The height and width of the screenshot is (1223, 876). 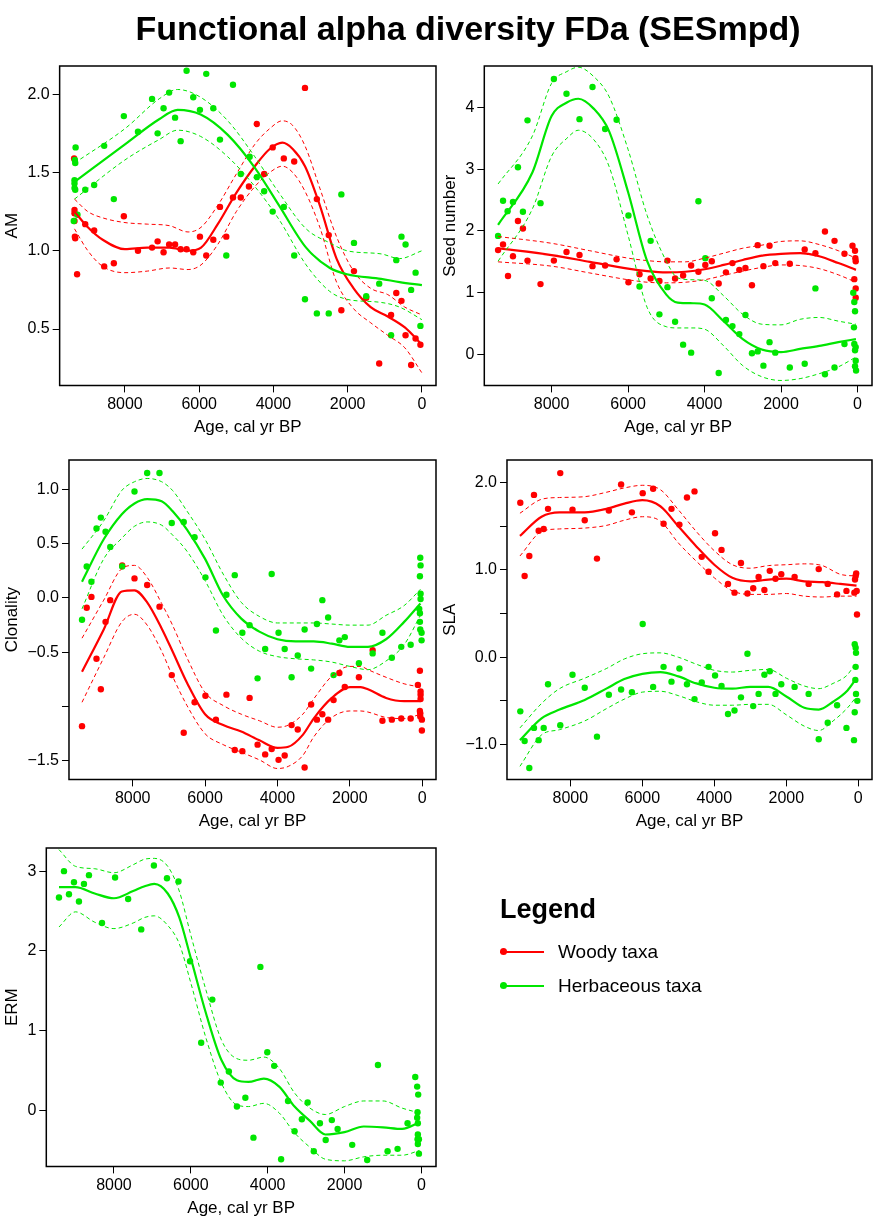 What do you see at coordinates (449, 619) in the screenshot?
I see `y-axis-title: SLA` at bounding box center [449, 619].